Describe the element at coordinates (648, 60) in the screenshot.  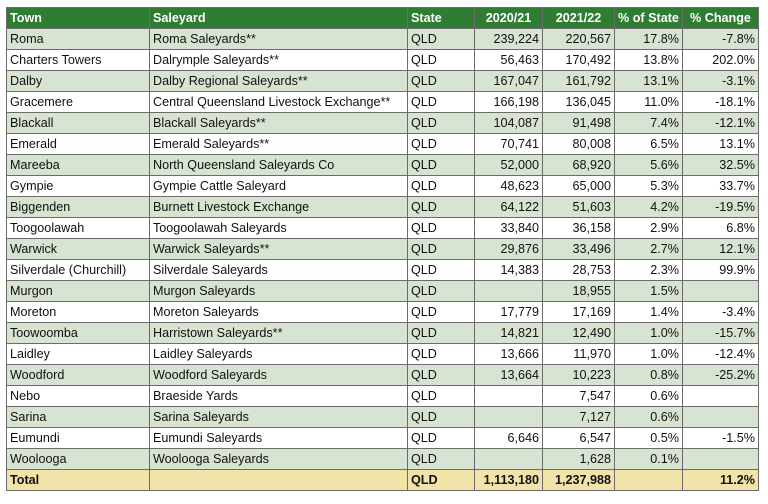
I see `pct-of-state-cell: 13.8%` at that location.